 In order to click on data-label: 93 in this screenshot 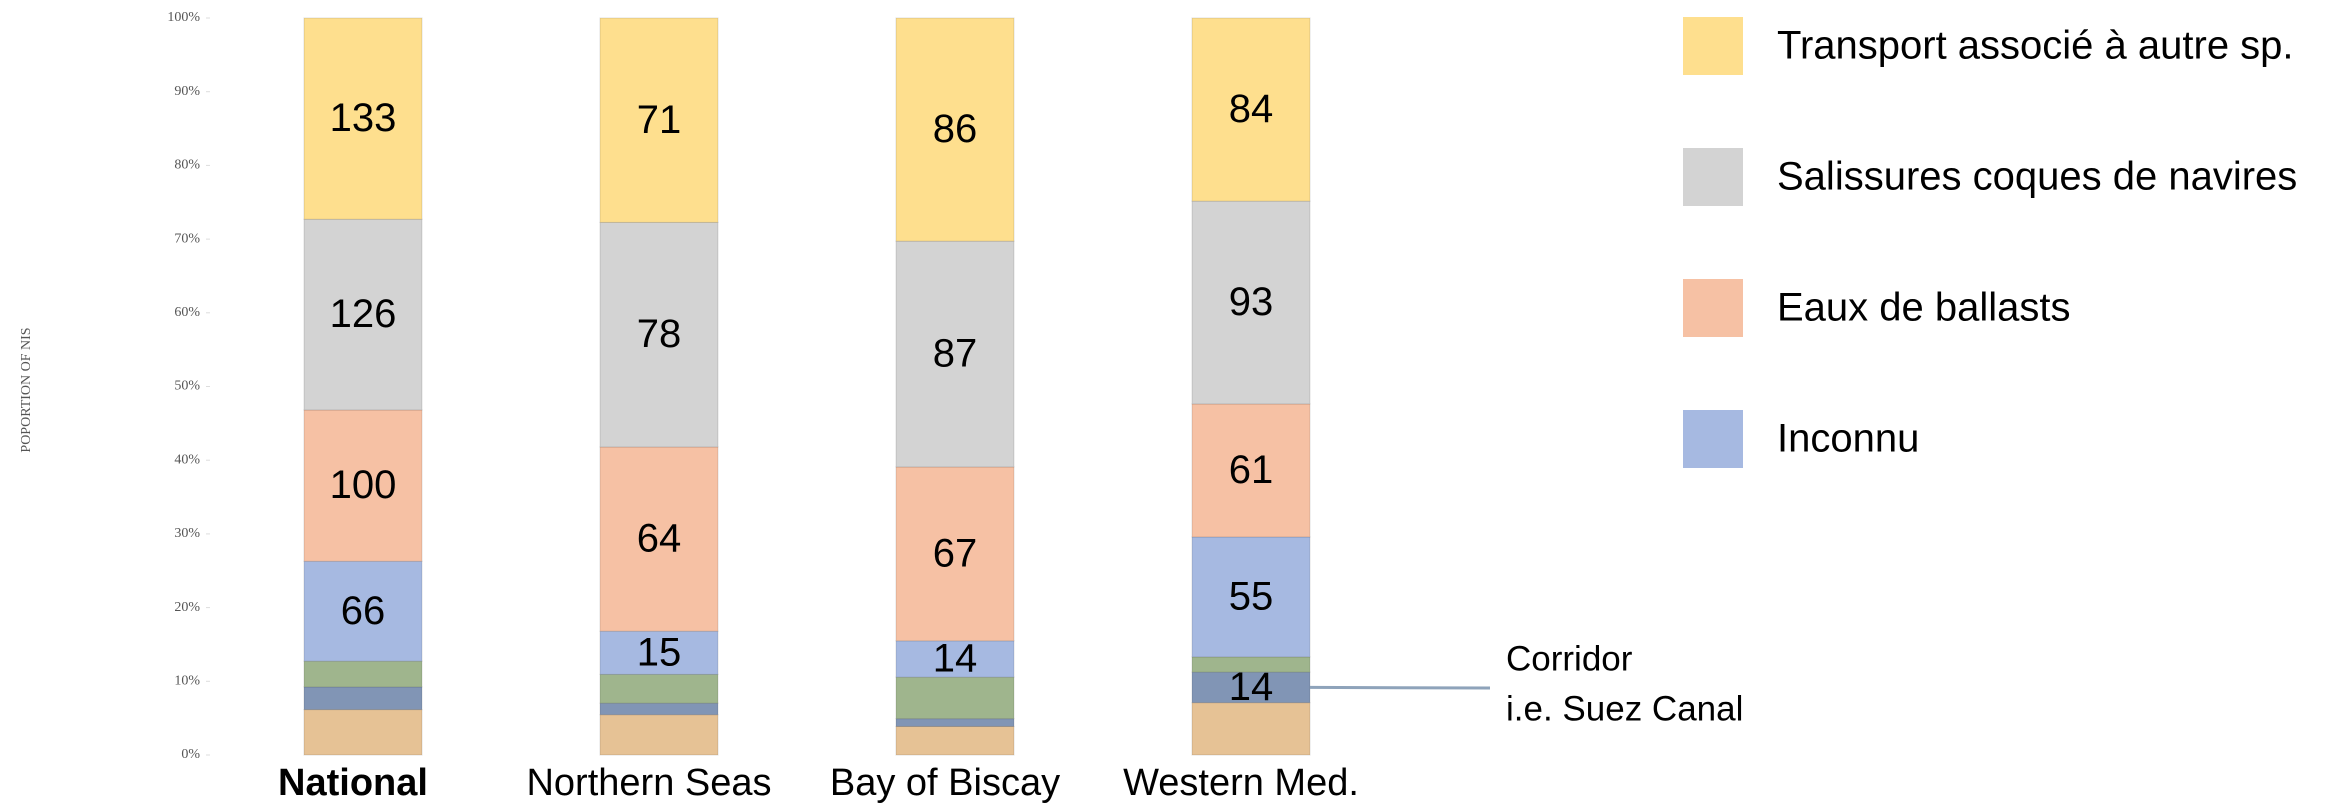, I will do `click(1251, 302)`.